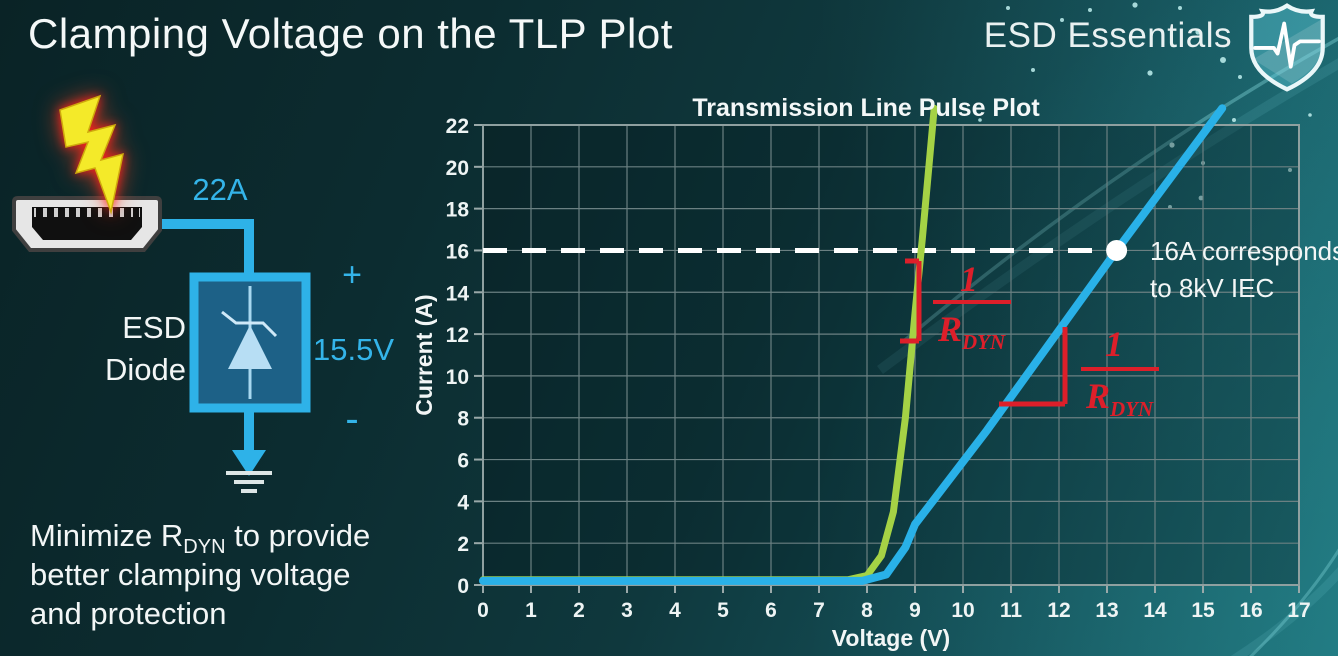 The image size is (1338, 656). I want to click on green-slope-denominator: RDYN, so click(971, 331).